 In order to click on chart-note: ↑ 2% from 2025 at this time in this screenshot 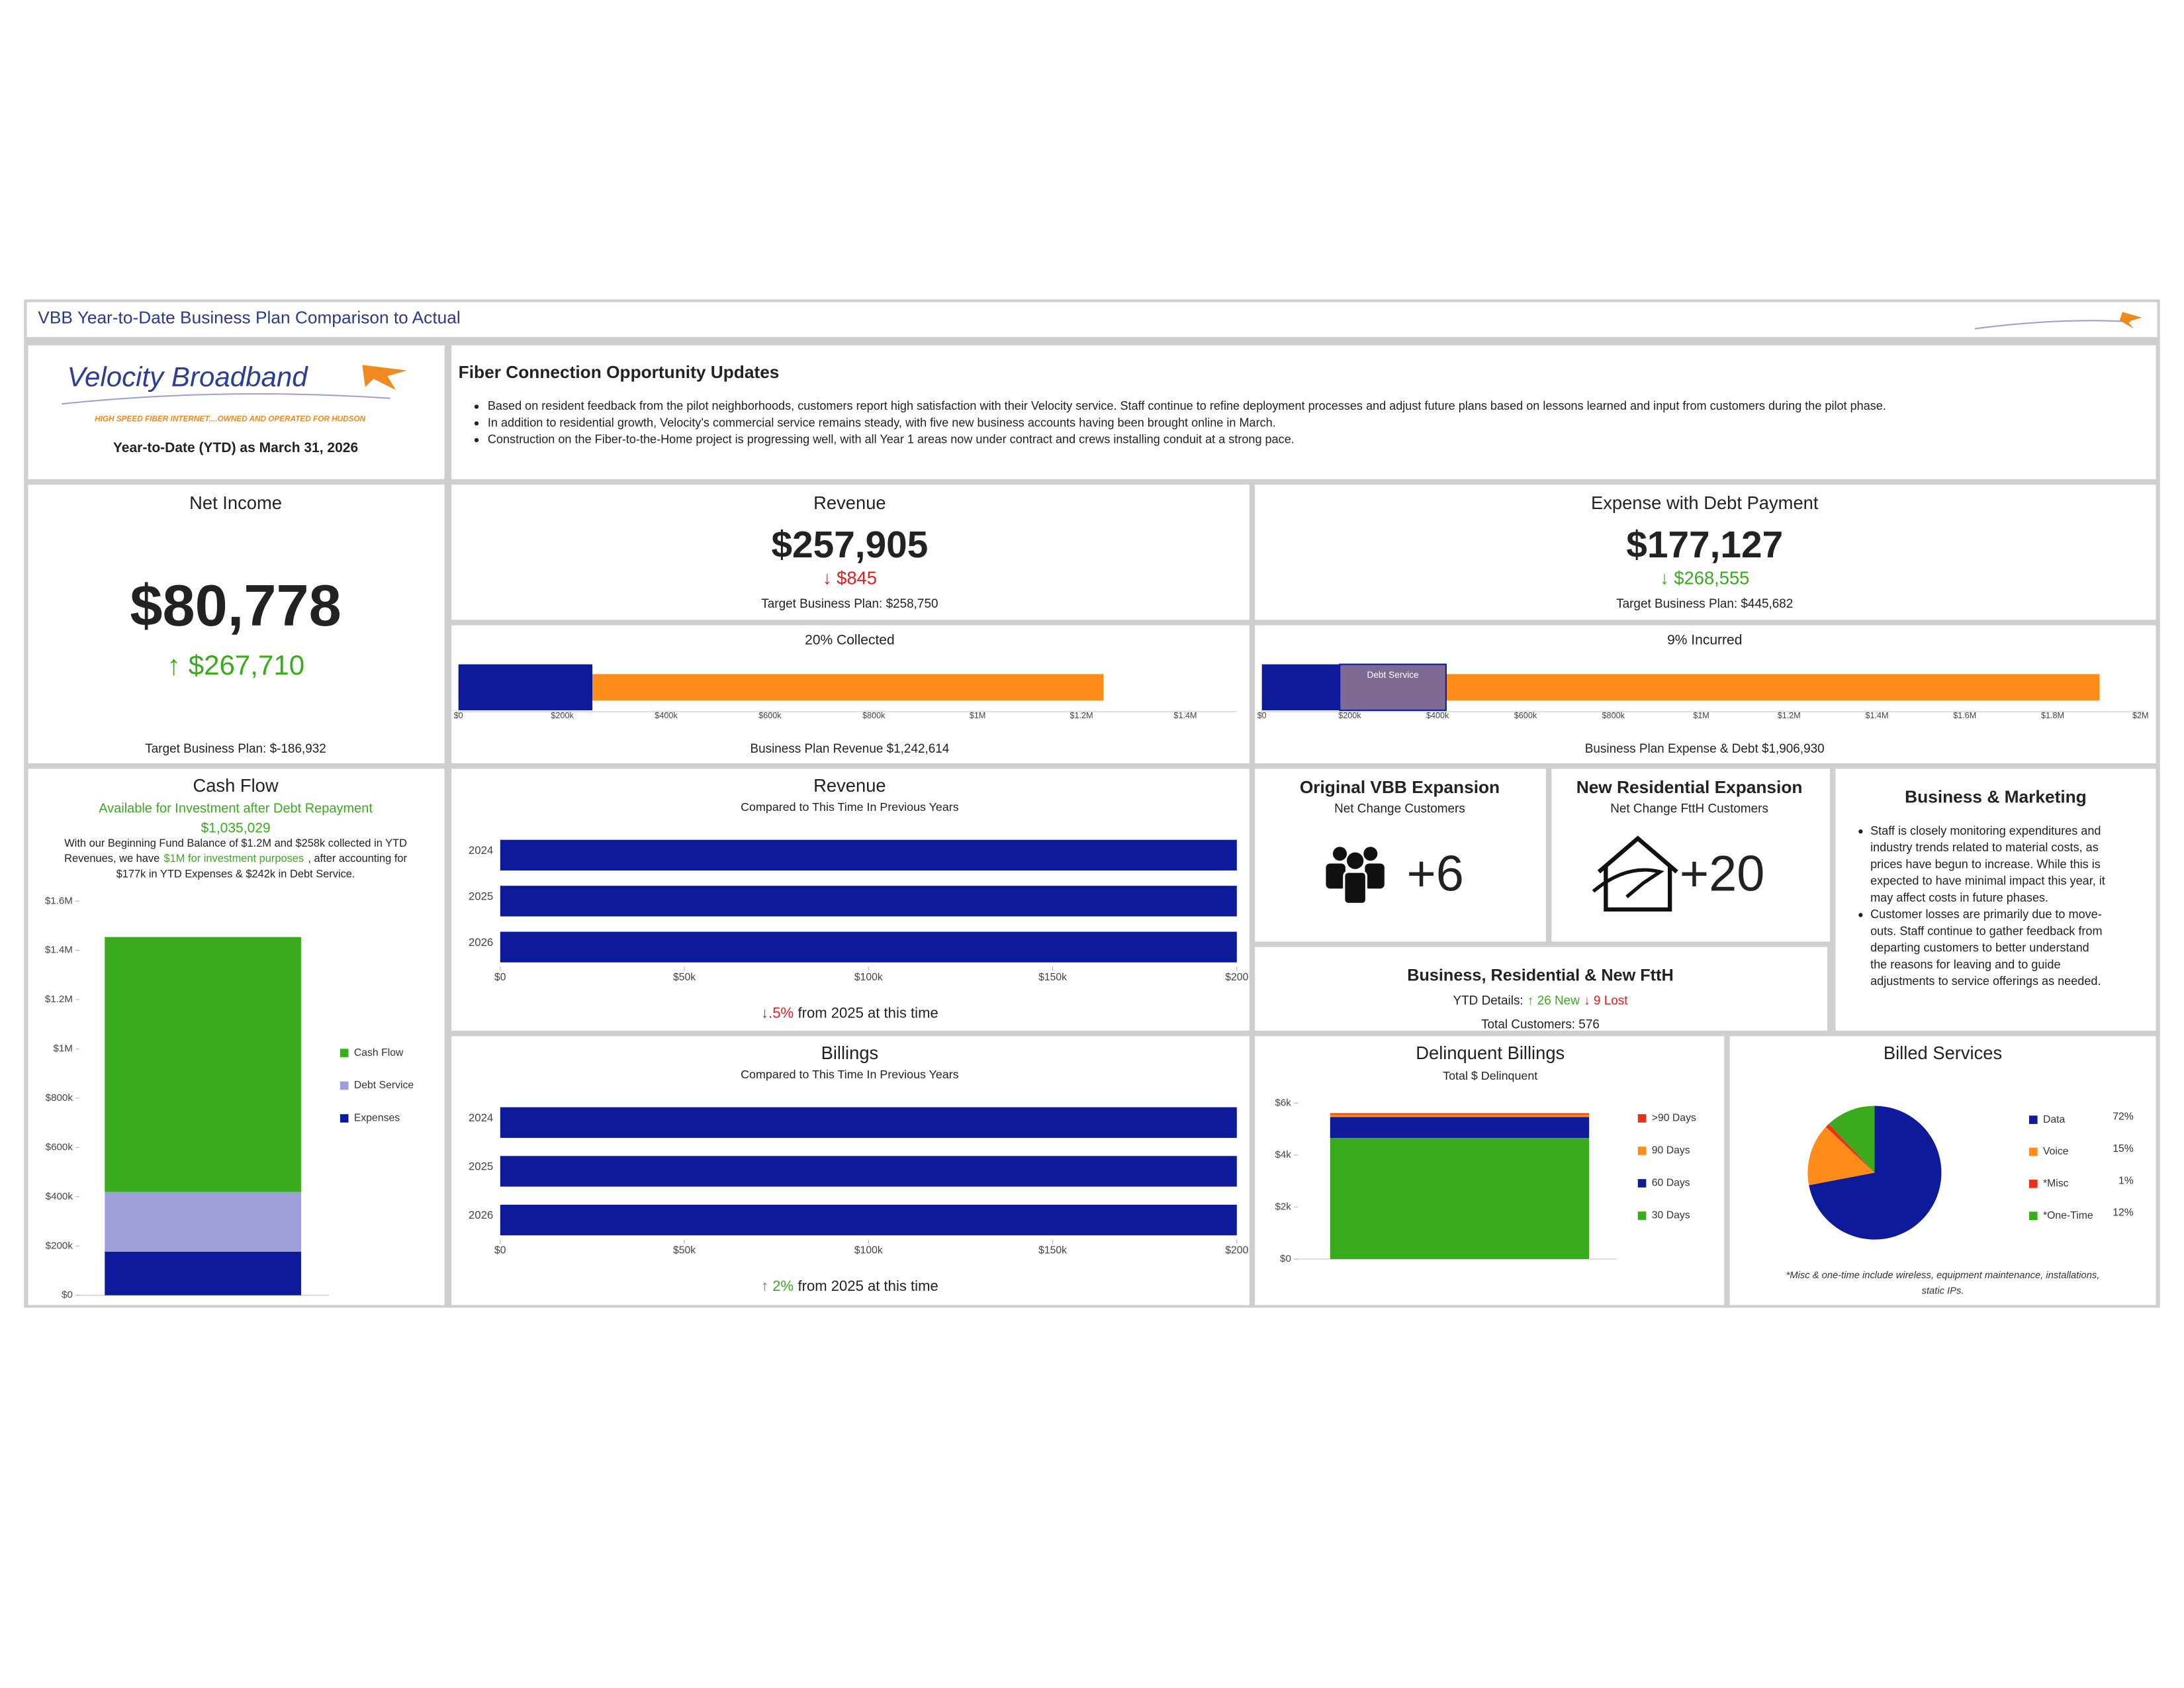, I will do `click(849, 1286)`.